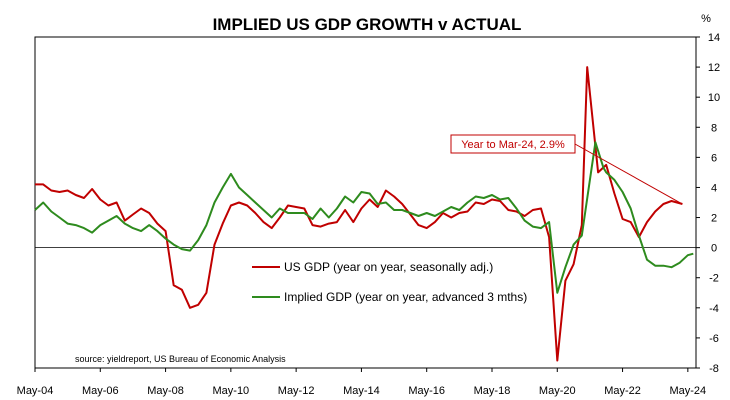 The height and width of the screenshot is (400, 730). I want to click on y-tick-label: 6, so click(714, 158).